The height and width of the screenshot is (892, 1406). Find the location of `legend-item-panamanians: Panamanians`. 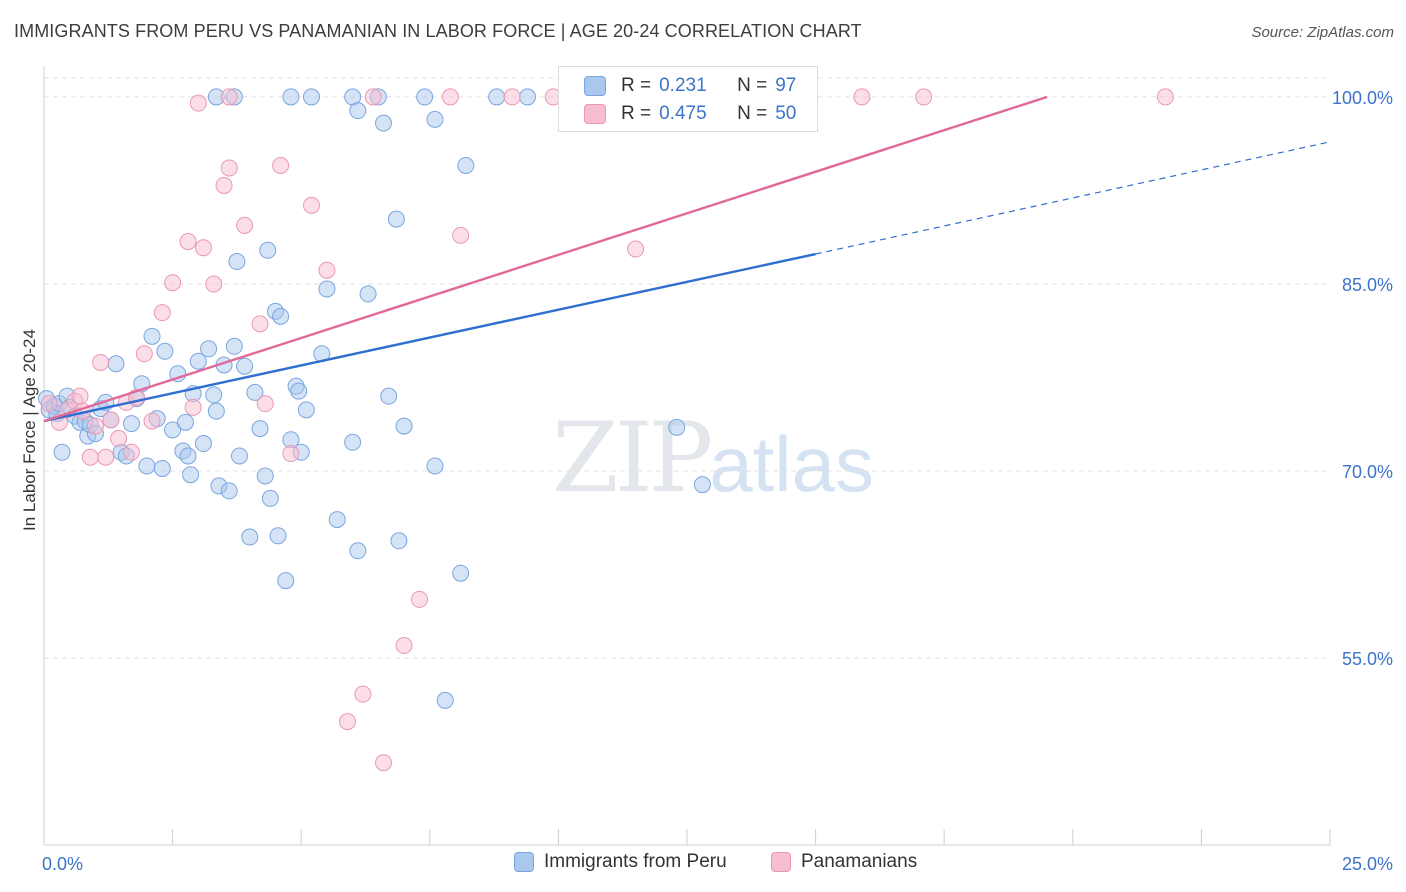

legend-item-panamanians: Panamanians is located at coordinates (844, 862).